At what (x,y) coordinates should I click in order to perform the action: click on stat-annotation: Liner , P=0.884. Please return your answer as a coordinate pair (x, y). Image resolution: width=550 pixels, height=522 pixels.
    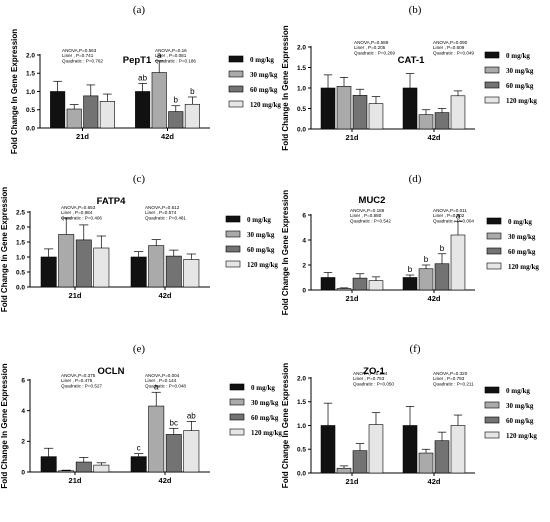
    Looking at the image, I should click on (77, 212).